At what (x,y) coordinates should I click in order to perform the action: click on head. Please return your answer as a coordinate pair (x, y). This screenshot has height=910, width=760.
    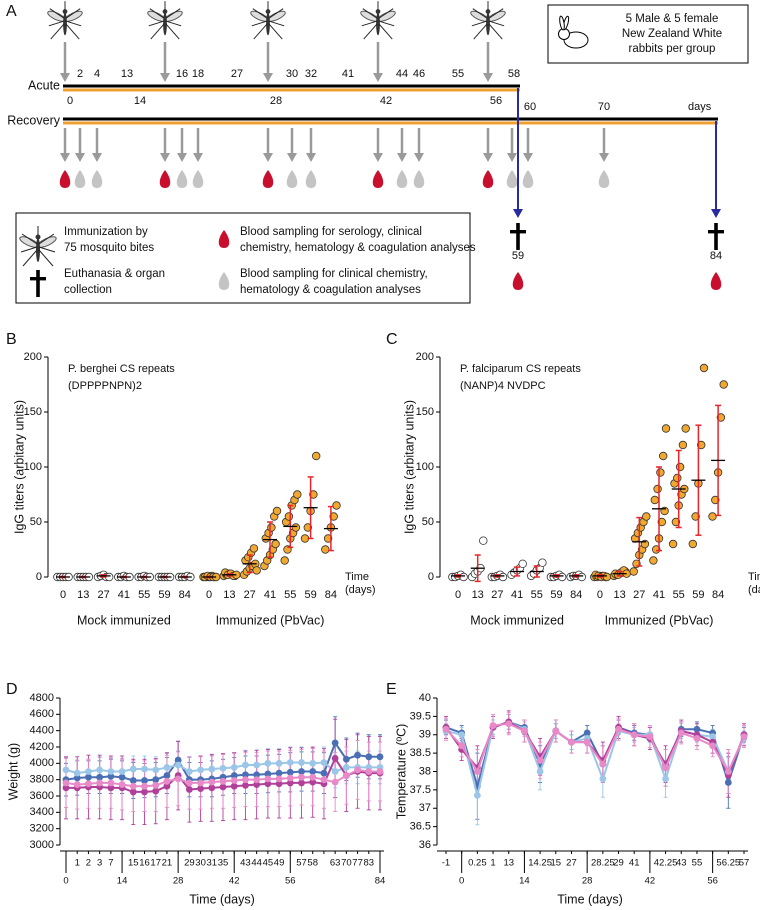
    Looking at the image, I should click on (65, 11).